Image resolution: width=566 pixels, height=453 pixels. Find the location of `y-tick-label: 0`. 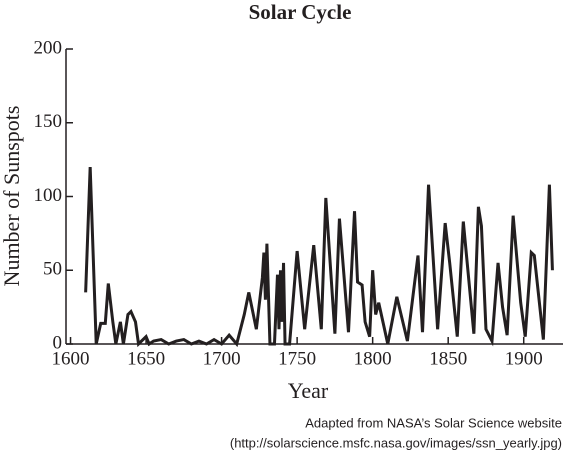

y-tick-label: 0 is located at coordinates (58, 342).